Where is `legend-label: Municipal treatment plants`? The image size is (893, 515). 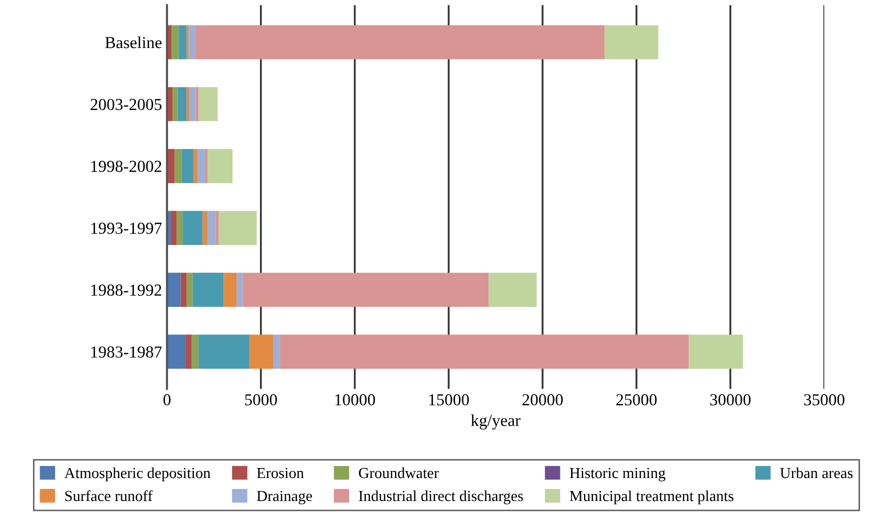 legend-label: Municipal treatment plants is located at coordinates (652, 497).